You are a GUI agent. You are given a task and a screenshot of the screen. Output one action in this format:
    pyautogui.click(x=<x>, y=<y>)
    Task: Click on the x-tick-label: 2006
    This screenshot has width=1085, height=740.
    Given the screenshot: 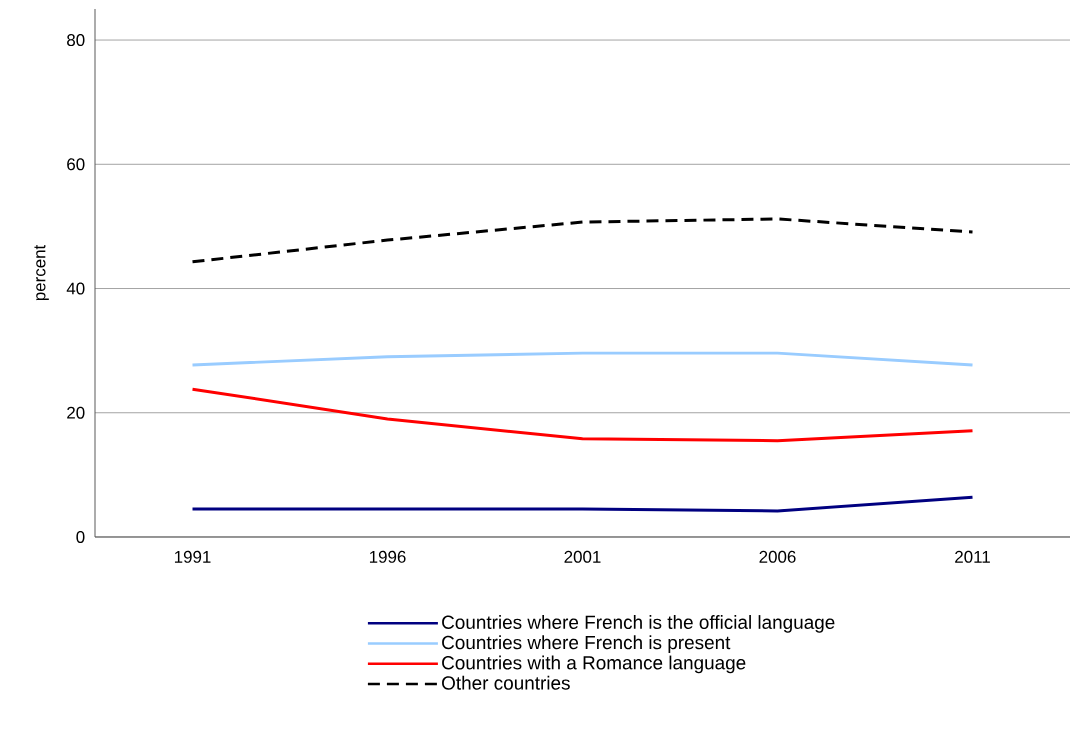 What is the action you would take?
    pyautogui.click(x=777, y=556)
    